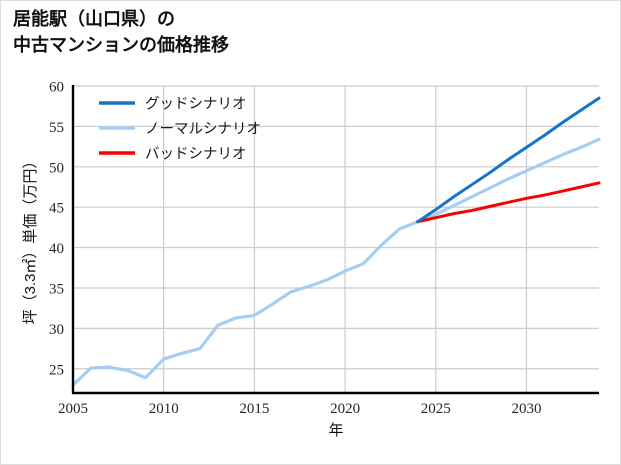 Image resolution: width=621 pixels, height=465 pixels. Describe the element at coordinates (196, 155) in the screenshot. I see `legend-label-bad: バッドシナリオ` at that location.